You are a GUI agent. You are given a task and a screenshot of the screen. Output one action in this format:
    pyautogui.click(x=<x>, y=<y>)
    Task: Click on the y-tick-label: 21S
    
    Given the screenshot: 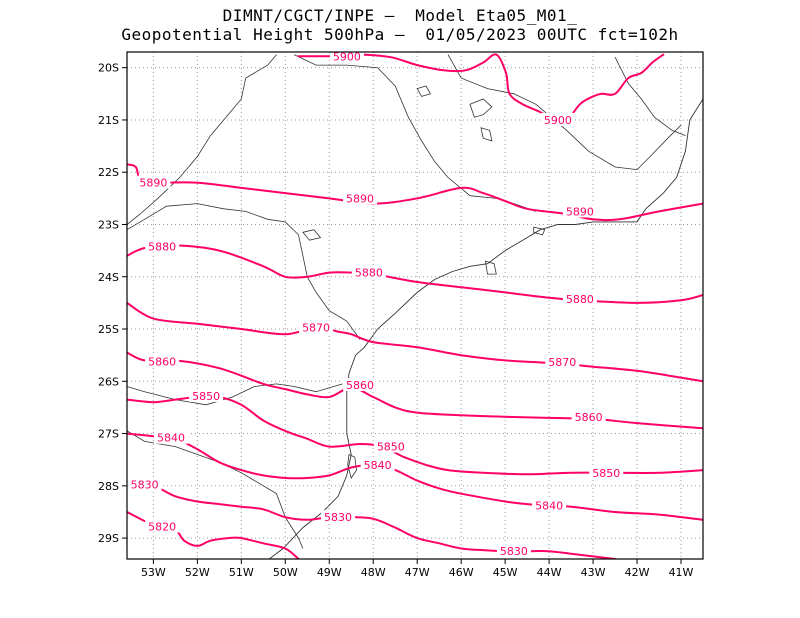 What is the action you would take?
    pyautogui.click(x=108, y=120)
    